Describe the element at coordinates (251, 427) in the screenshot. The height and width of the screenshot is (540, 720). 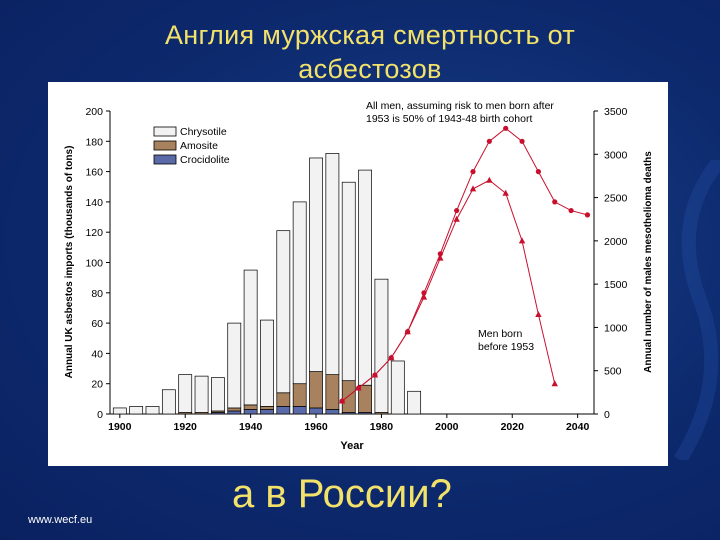
I see `x-tick-label: 1940` at that location.